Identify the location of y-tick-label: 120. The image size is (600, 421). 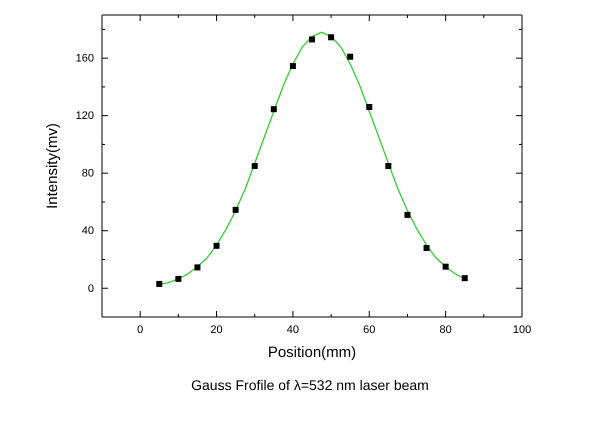
(85, 116).